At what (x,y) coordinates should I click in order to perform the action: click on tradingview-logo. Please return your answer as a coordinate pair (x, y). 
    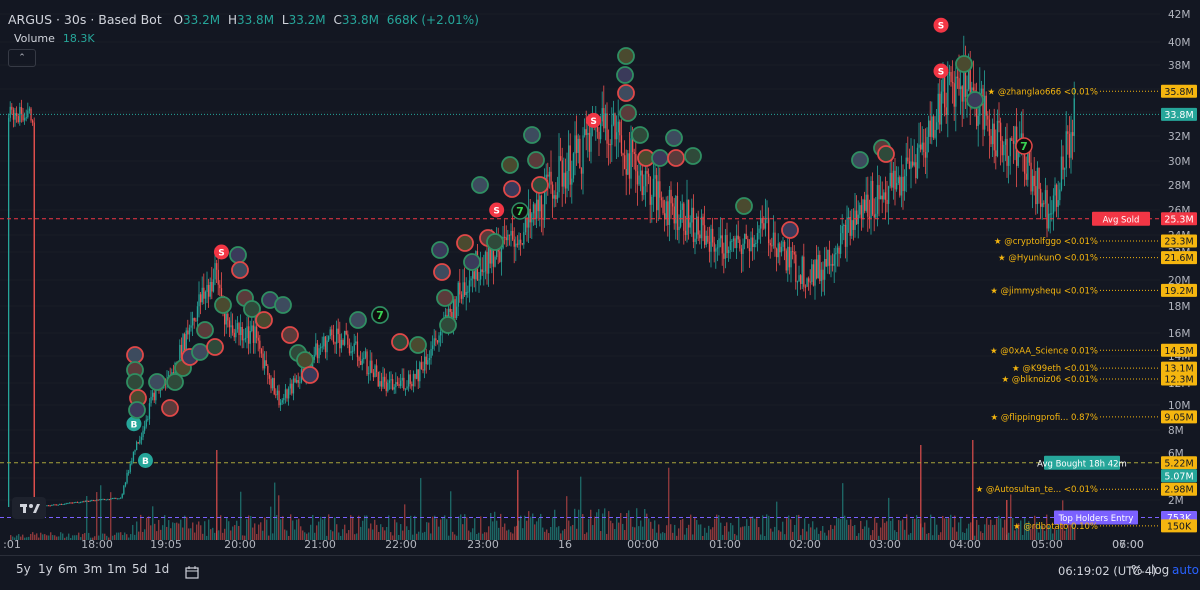
    Looking at the image, I should click on (29, 508).